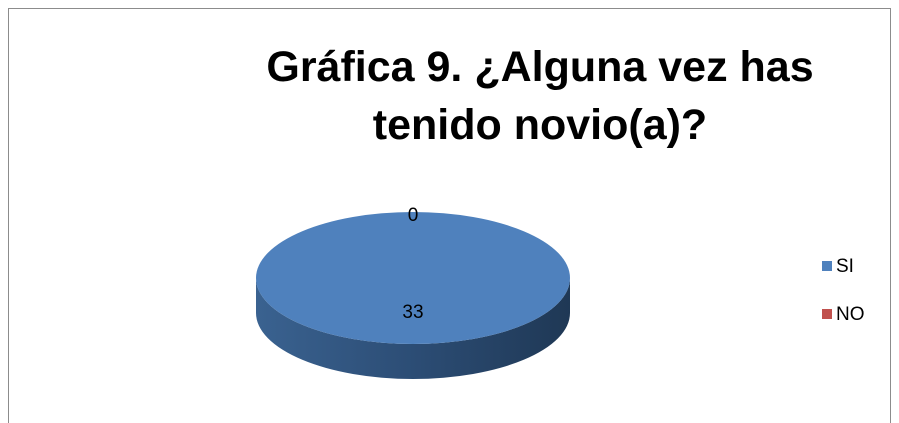 Image resolution: width=899 pixels, height=423 pixels. Describe the element at coordinates (413, 215) in the screenshot. I see `data-label: 0` at that location.